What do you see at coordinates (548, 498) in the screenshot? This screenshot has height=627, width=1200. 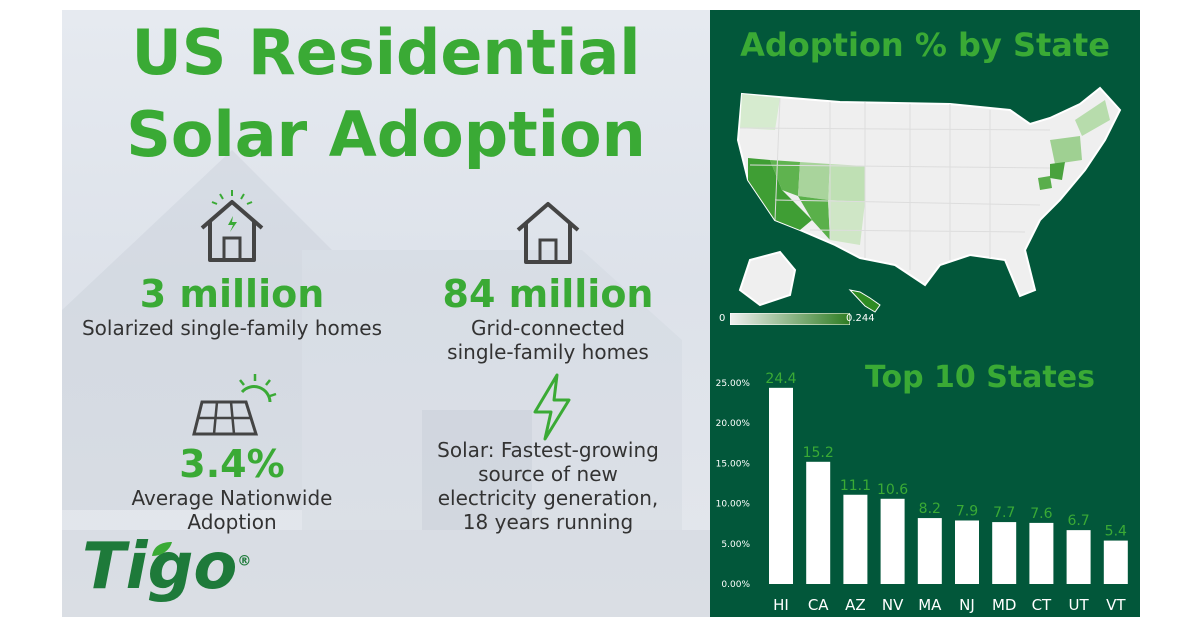 I see `fact-label-3: electricity generation,` at bounding box center [548, 498].